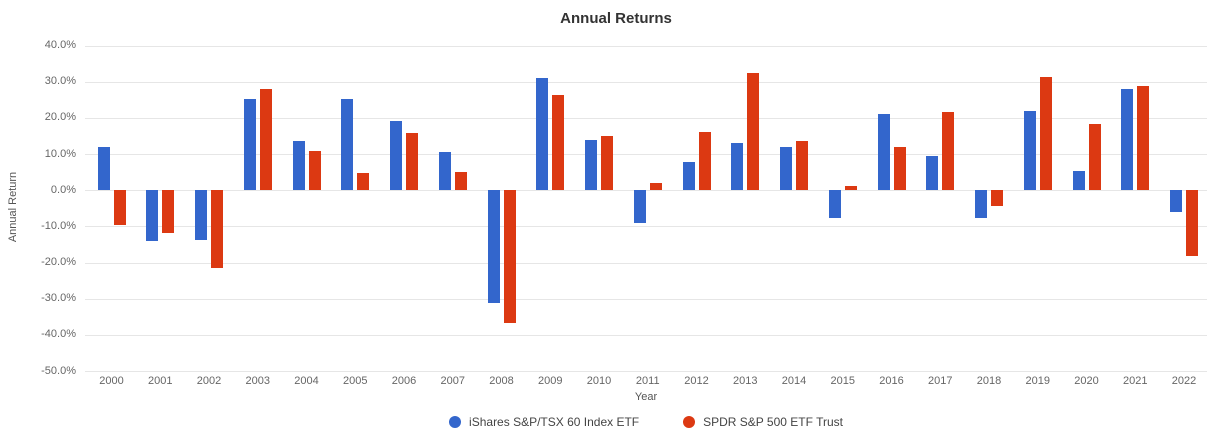 Image resolution: width=1232 pixels, height=440 pixels. What do you see at coordinates (646, 335) in the screenshot?
I see `gridline--40pct` at bounding box center [646, 335].